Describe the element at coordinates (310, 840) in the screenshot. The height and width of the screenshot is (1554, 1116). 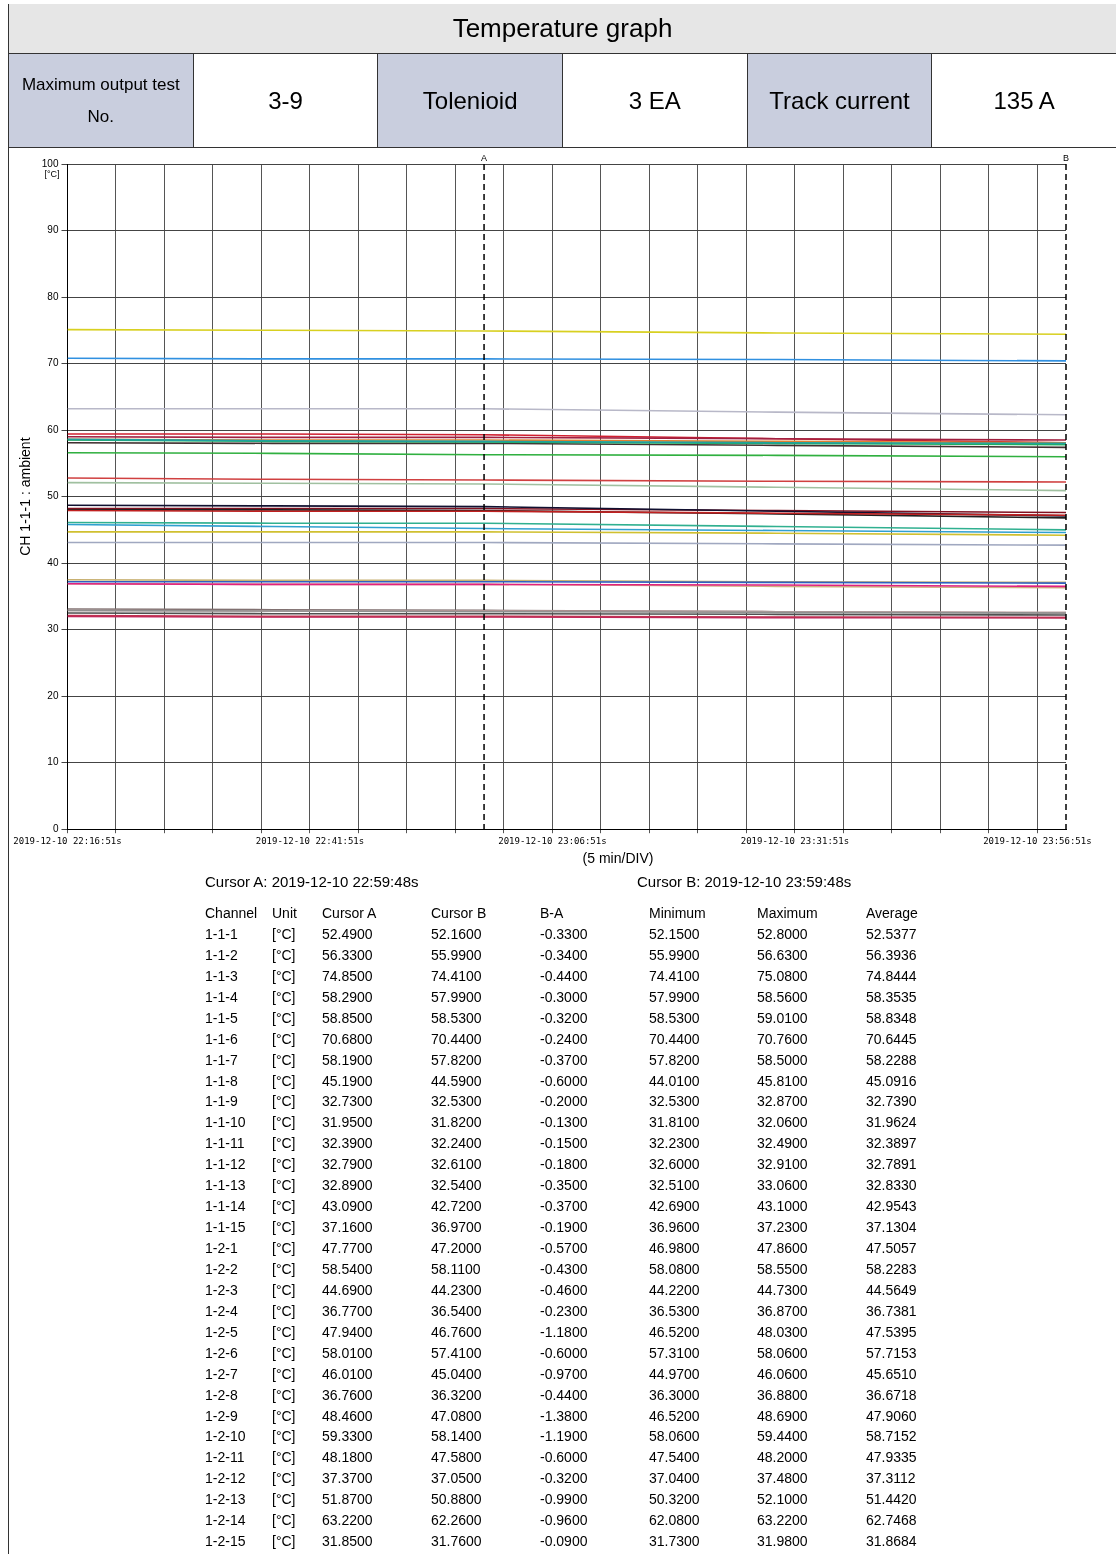
I see `x-tick-label: 2019-12-10 22:41:51s` at that location.